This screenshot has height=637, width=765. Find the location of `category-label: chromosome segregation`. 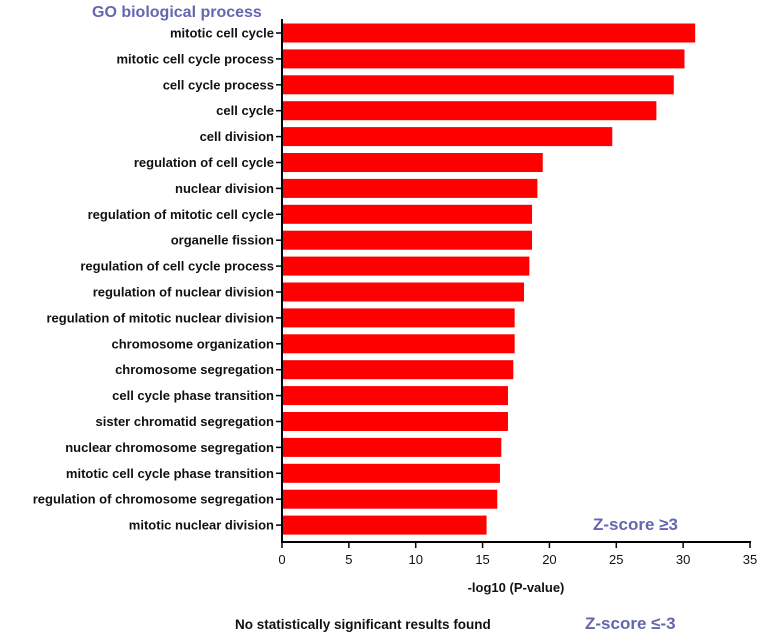

category-label: chromosome segregation is located at coordinates (194, 369).